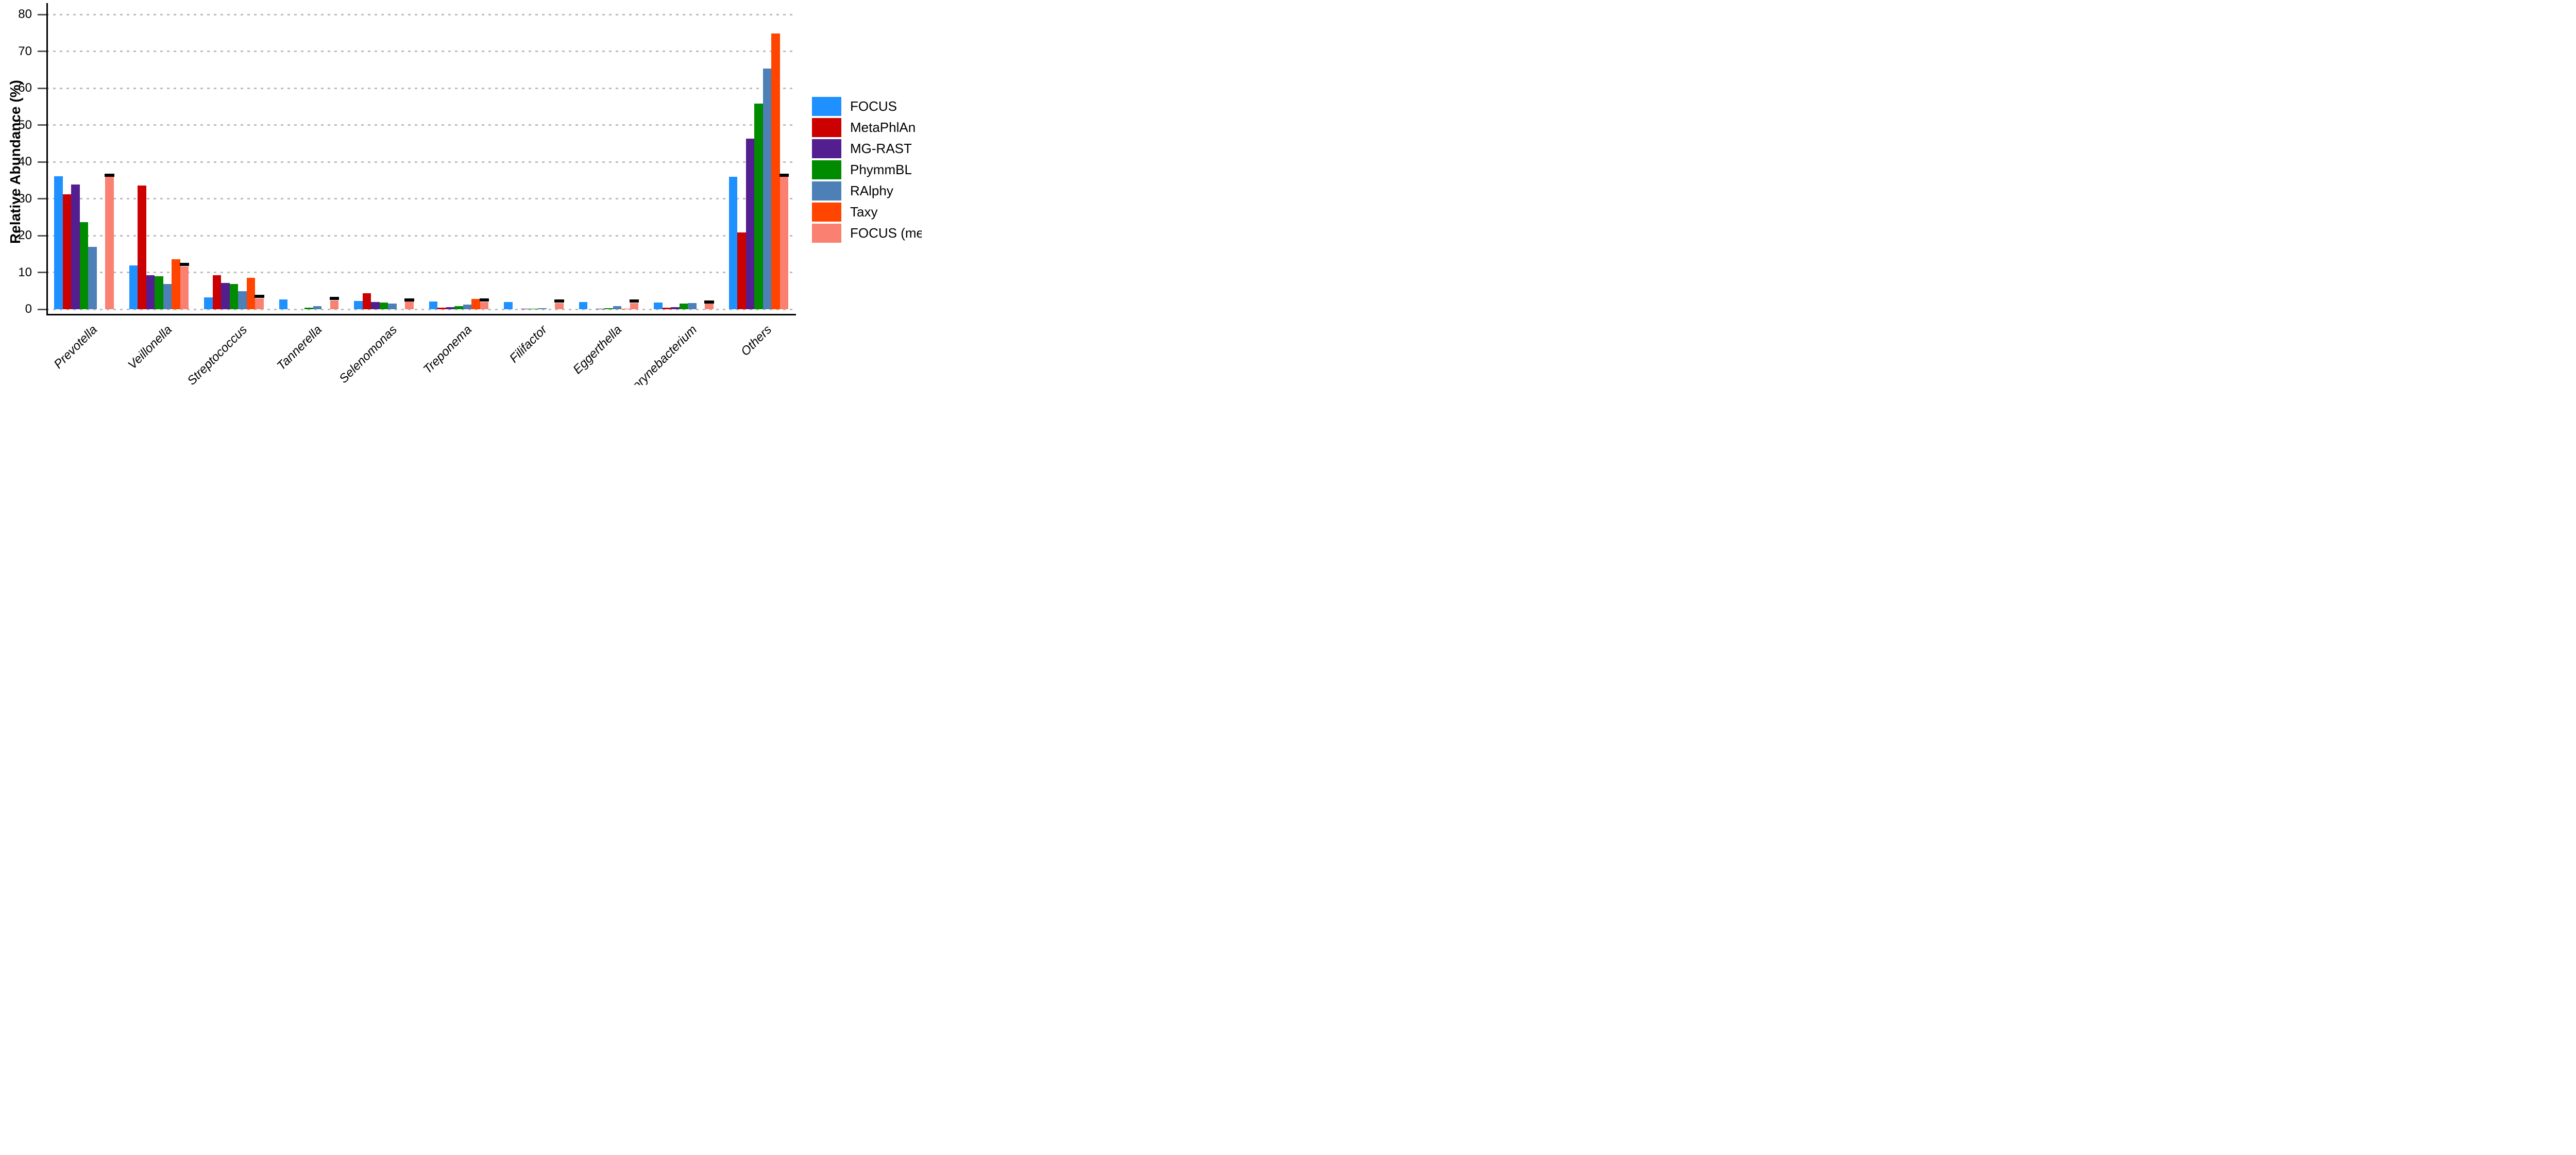 The width and height of the screenshot is (2576, 1155). Describe the element at coordinates (784, 175) in the screenshot. I see `mean-marker-others` at that location.